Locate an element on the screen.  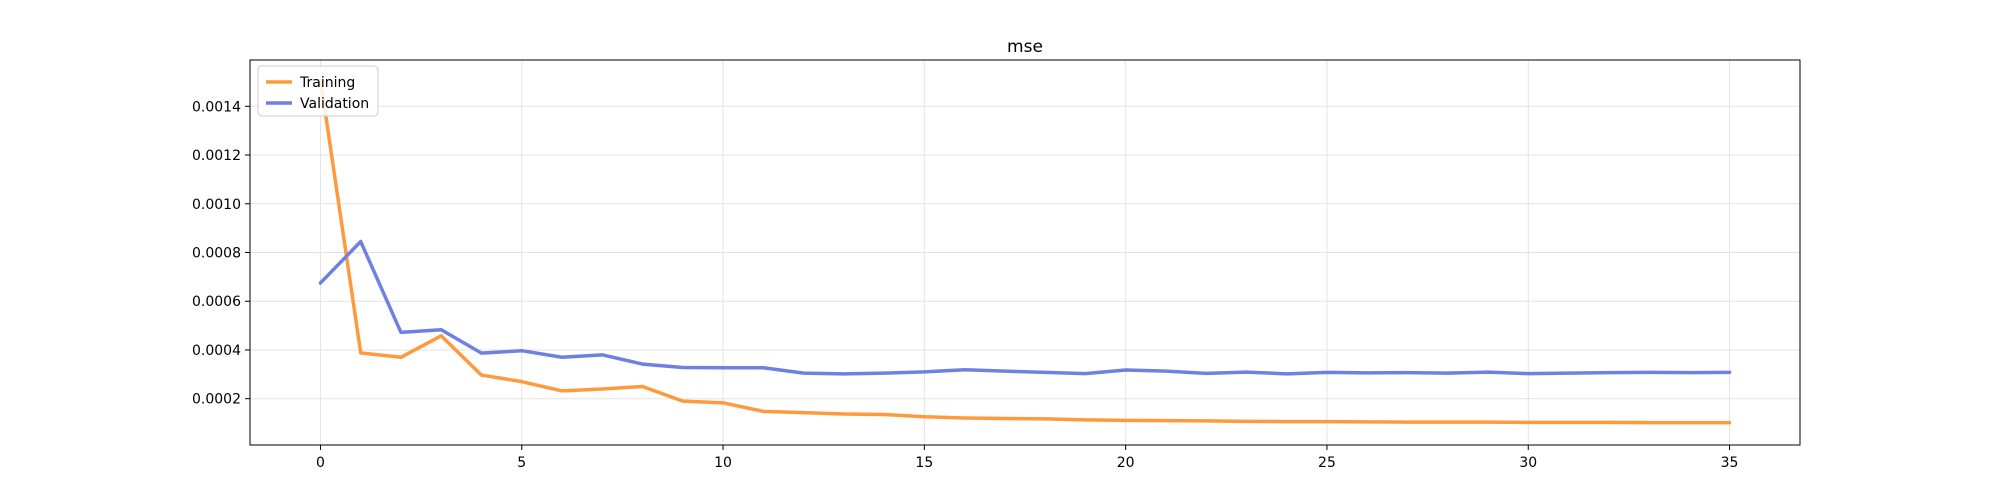
legend: Training Validation is located at coordinates (318, 91).